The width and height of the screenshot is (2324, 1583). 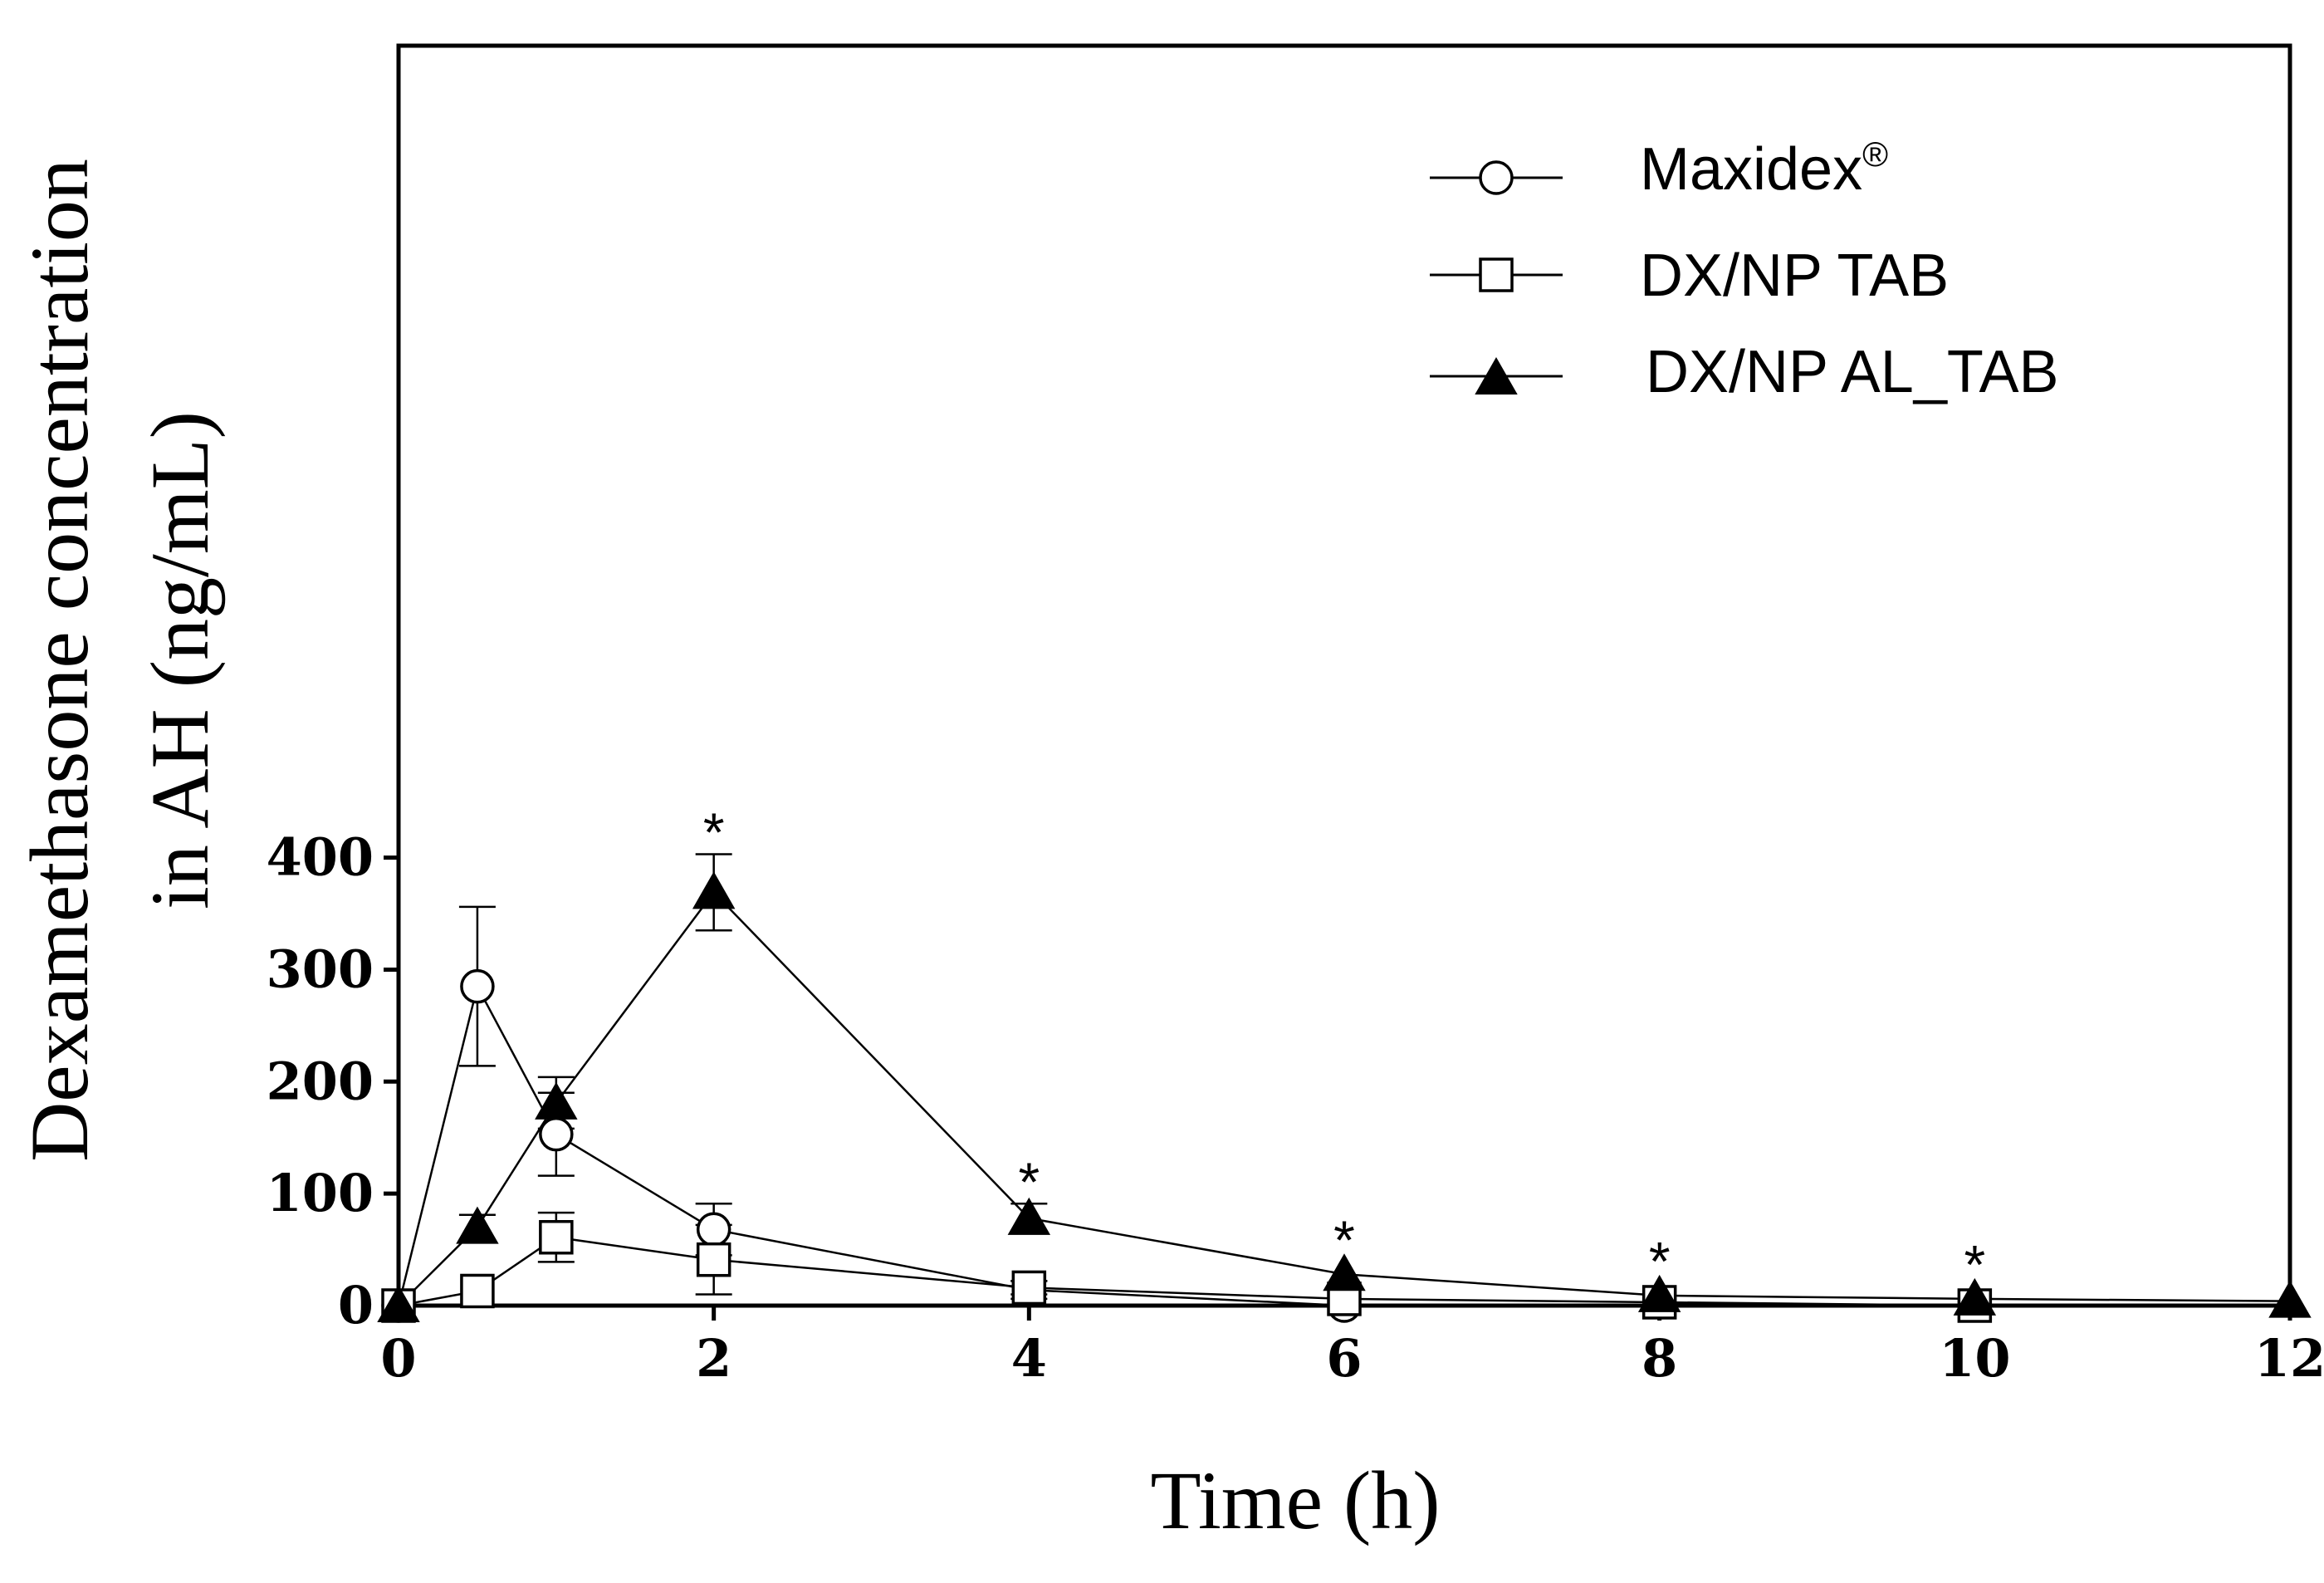 I want to click on y-tick-label-0: 0, so click(x=356, y=1305).